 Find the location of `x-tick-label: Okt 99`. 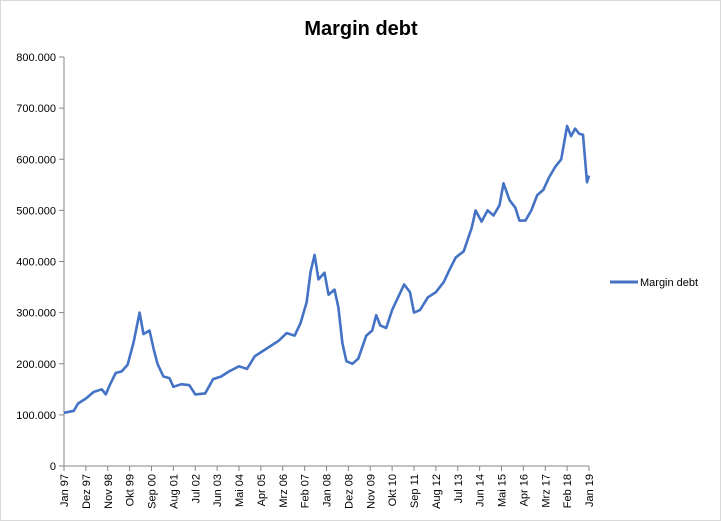

x-tick-label: Okt 99 is located at coordinates (131, 490).